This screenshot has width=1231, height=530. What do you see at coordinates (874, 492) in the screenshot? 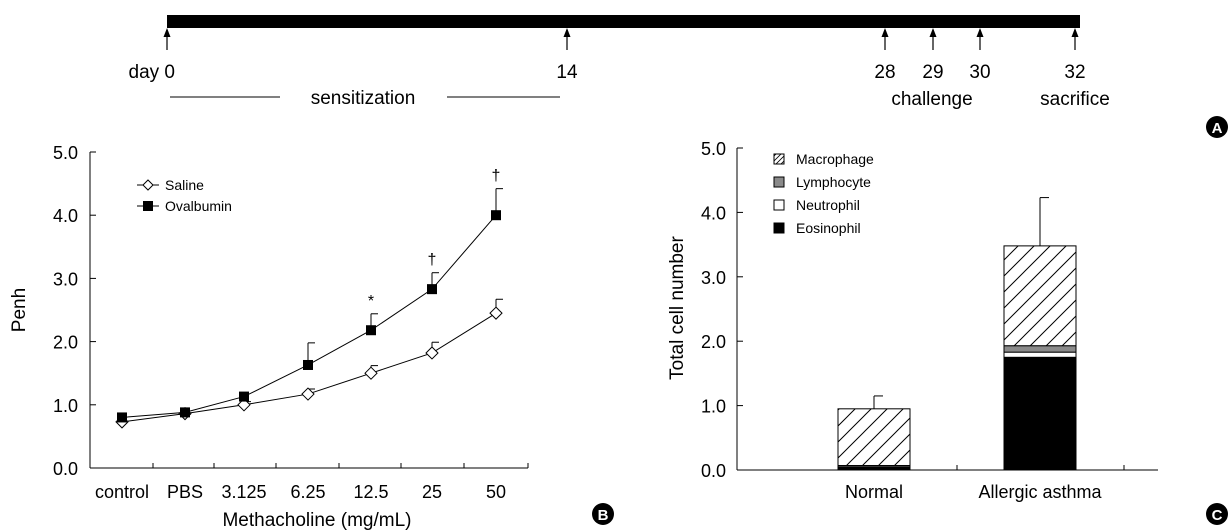
I see `chart-c-x-tick-label: Normal` at bounding box center [874, 492].